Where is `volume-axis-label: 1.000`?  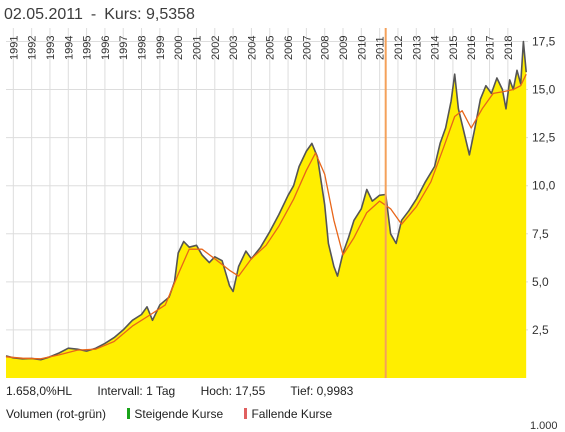
volume-axis-label: 1.000 is located at coordinates (544, 426).